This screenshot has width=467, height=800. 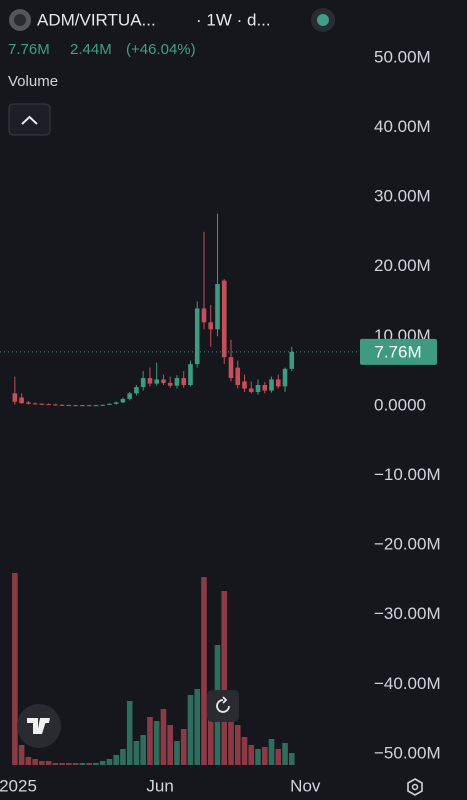 I want to click on reset-button, so click(x=223, y=706).